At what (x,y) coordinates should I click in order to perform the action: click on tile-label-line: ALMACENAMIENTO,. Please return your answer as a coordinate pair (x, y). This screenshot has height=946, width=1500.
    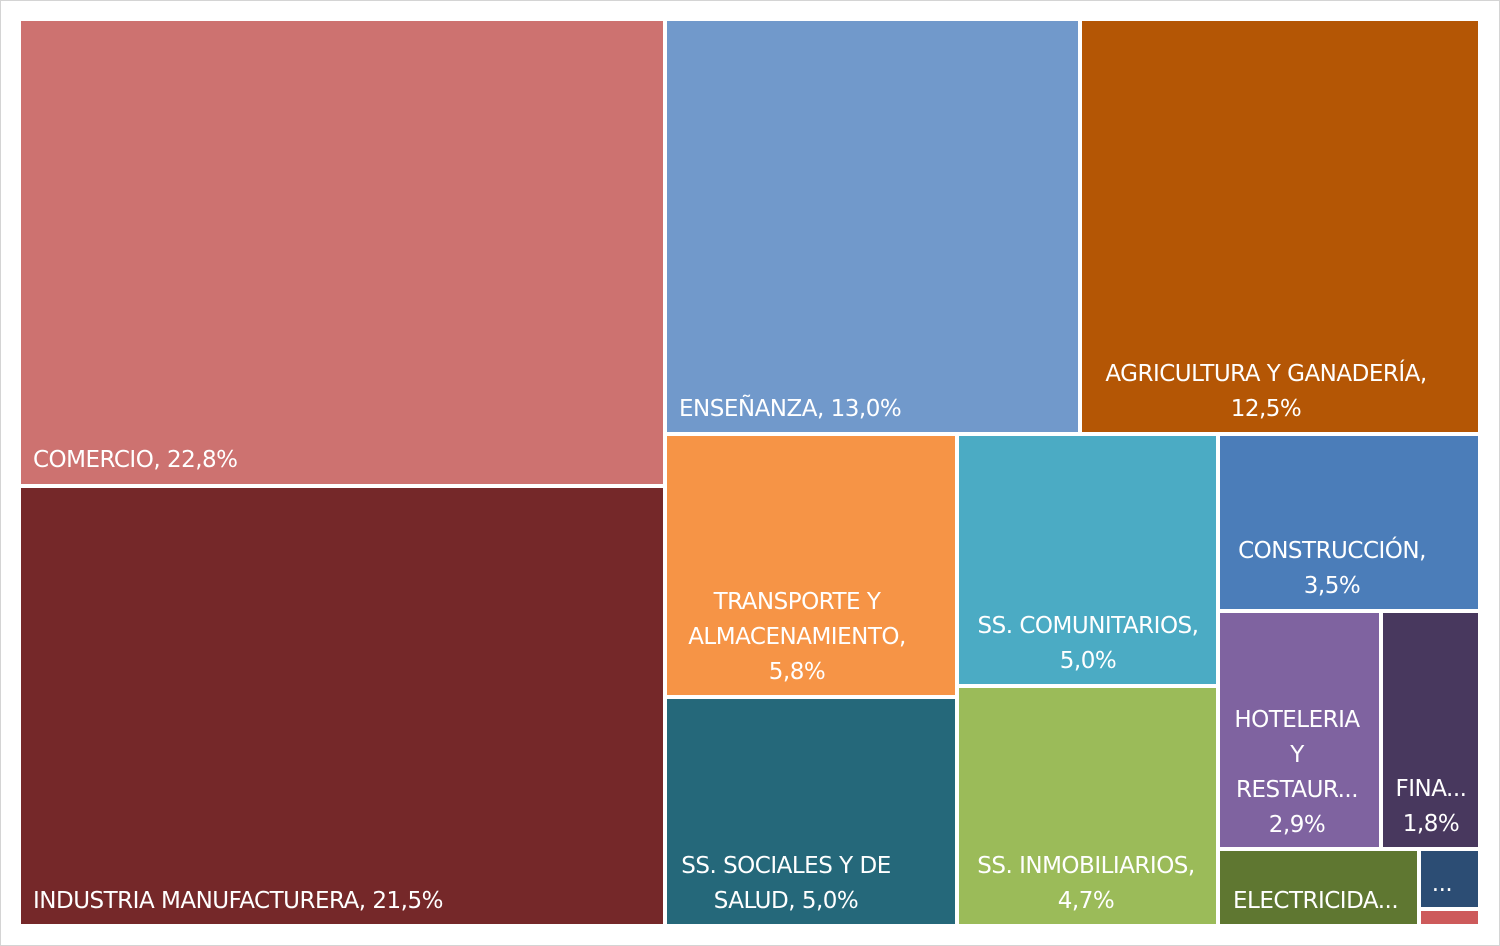
    Looking at the image, I should click on (797, 637).